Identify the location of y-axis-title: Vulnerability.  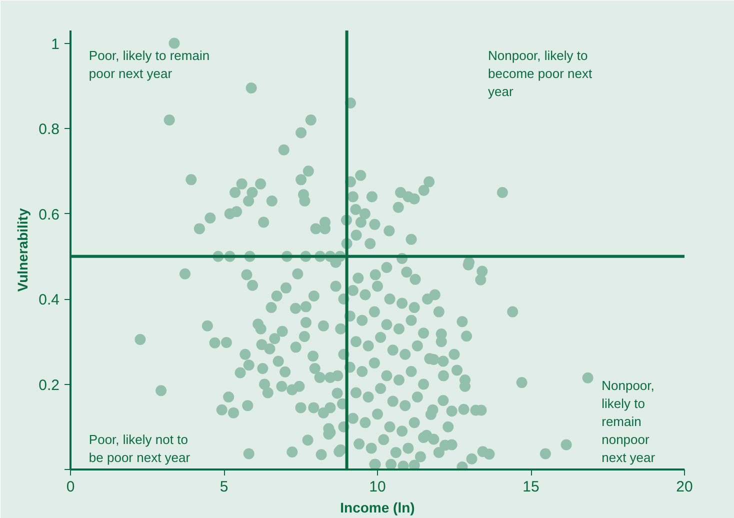
(22, 250).